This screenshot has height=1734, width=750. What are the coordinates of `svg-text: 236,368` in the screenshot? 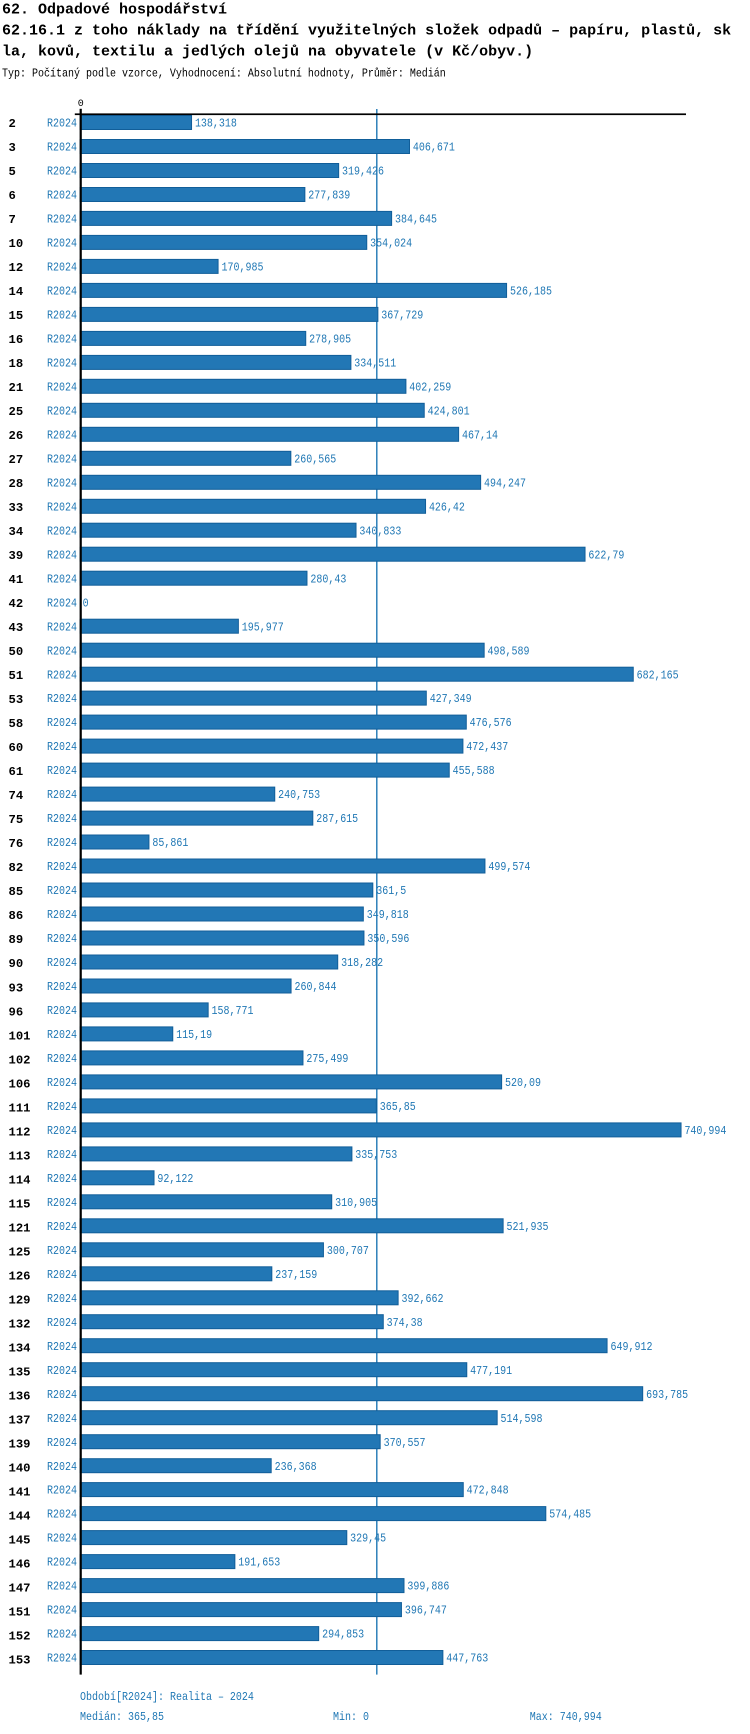 It's located at (296, 1467).